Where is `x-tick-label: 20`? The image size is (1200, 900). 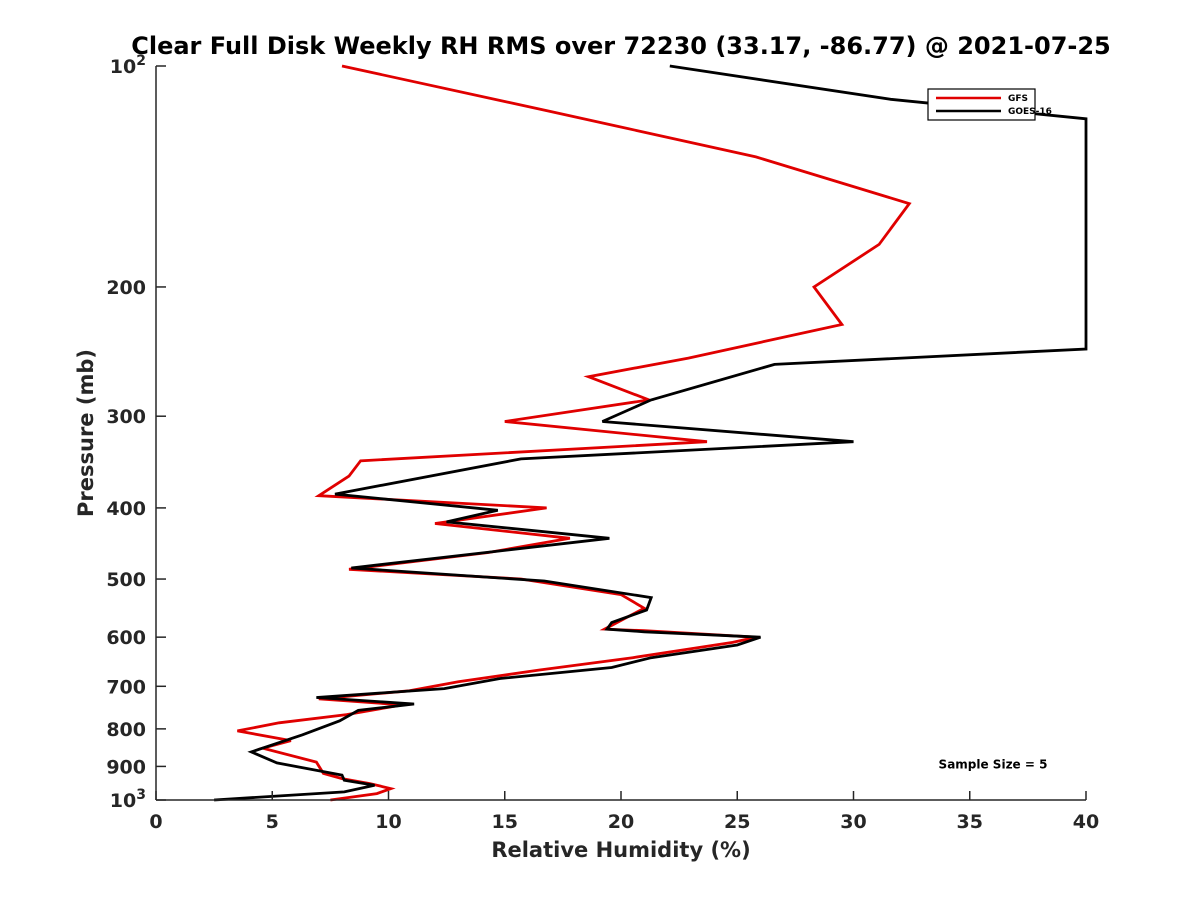
x-tick-label: 20 is located at coordinates (621, 822).